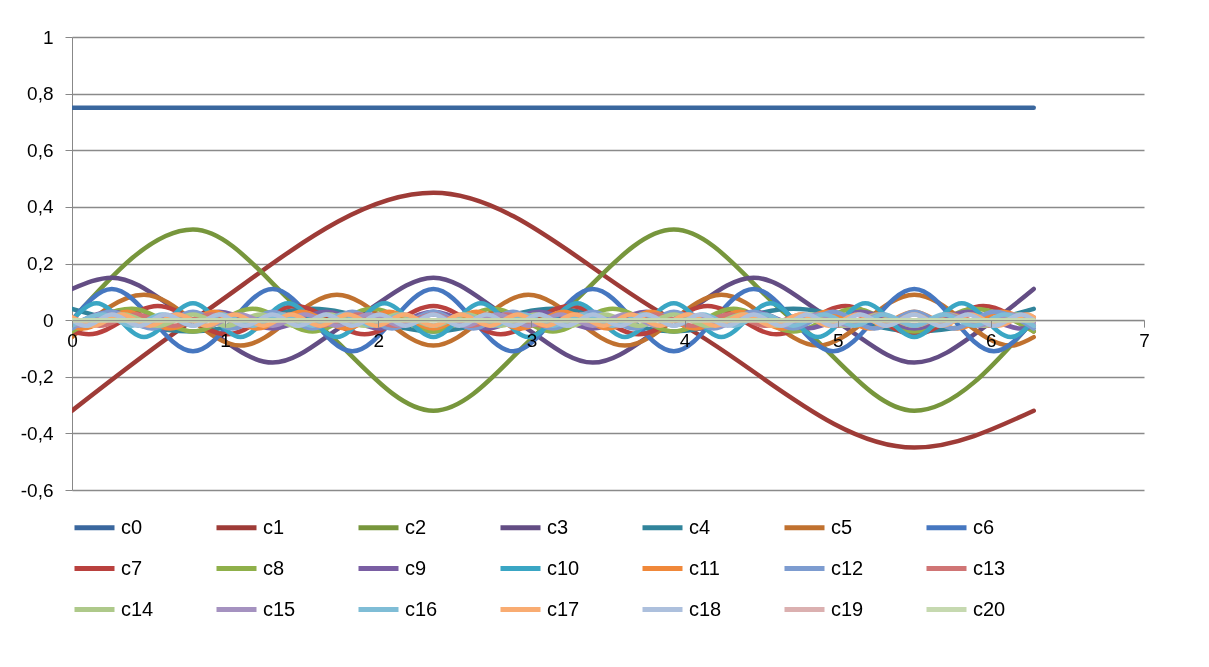 Image resolution: width=1209 pixels, height=667 pixels. I want to click on legend-label: c17, so click(563, 608).